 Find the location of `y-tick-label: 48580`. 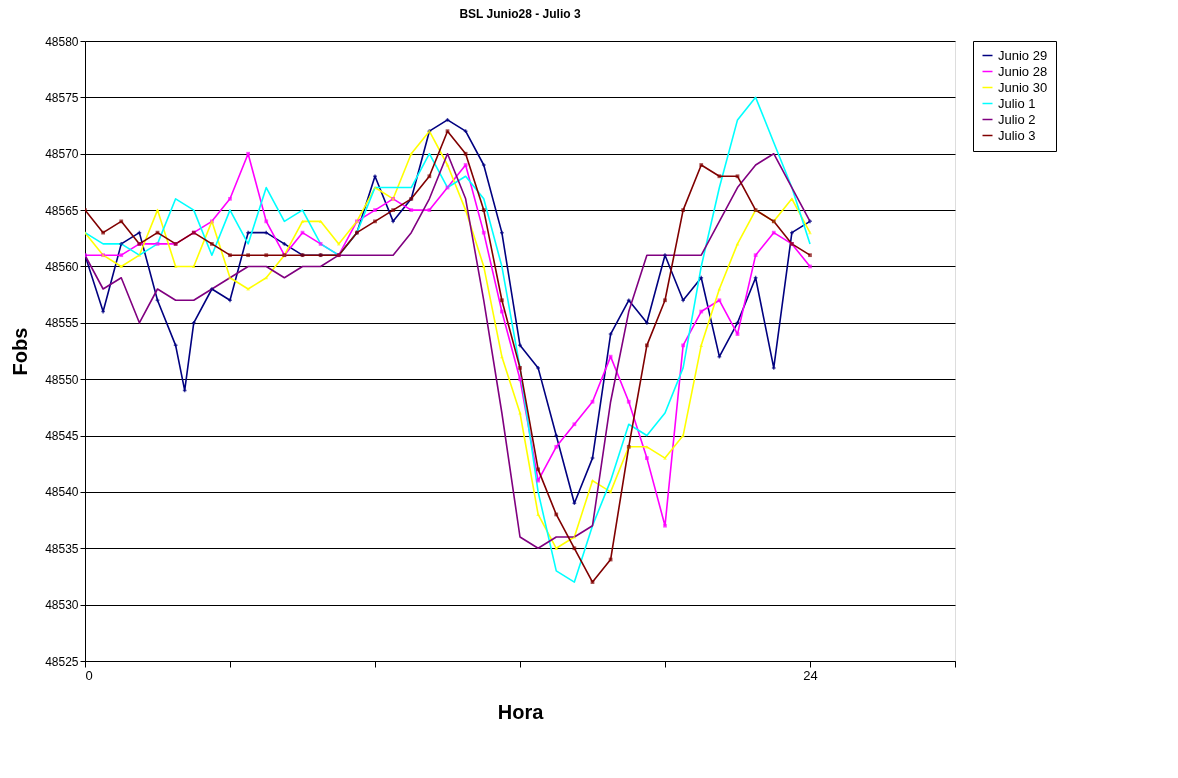

y-tick-label: 48580 is located at coordinates (62, 41).